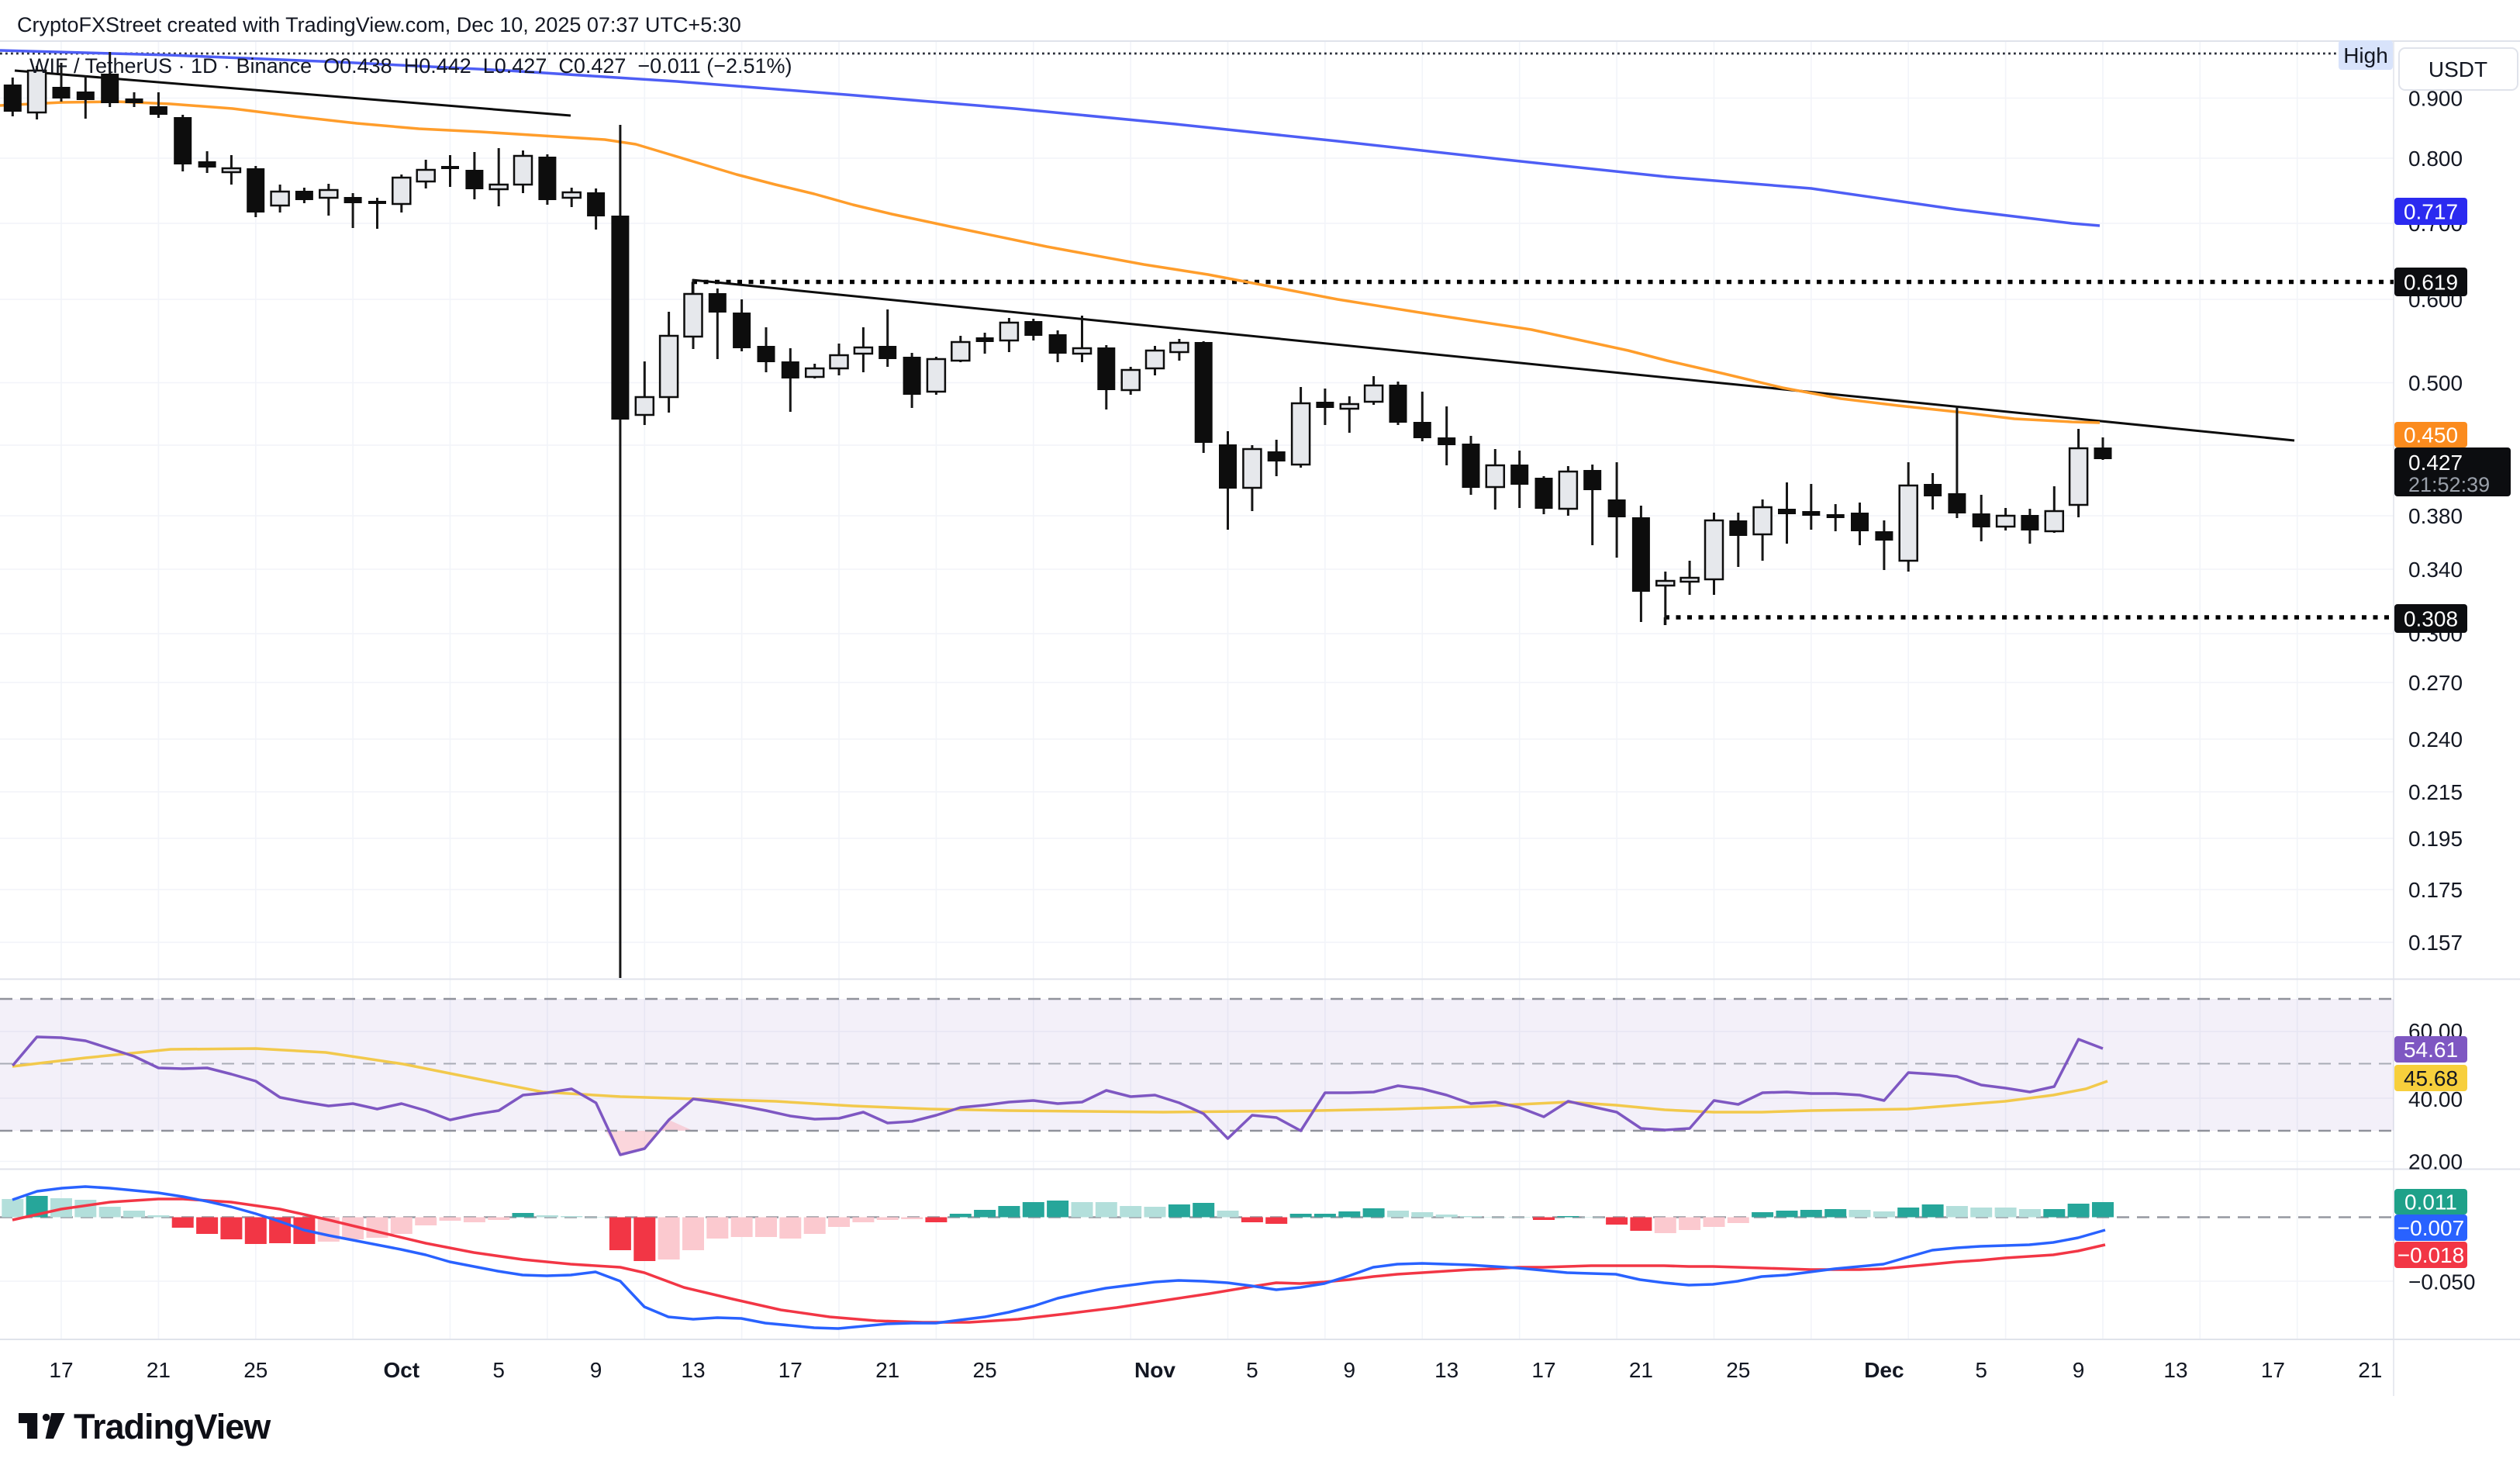 Image resolution: width=2520 pixels, height=1472 pixels. I want to click on svg-text: 0.011, so click(2430, 1202).